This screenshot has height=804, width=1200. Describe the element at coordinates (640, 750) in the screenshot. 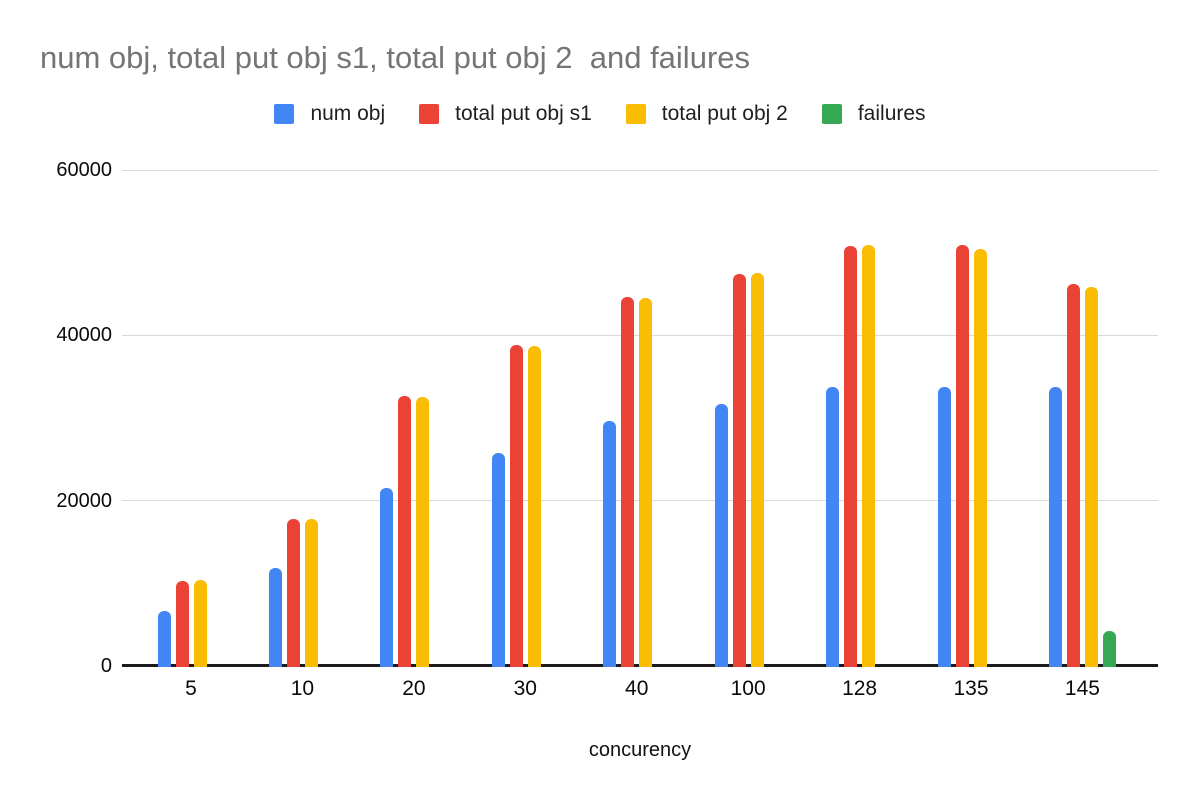

I see `x-axis-title: concurency` at that location.